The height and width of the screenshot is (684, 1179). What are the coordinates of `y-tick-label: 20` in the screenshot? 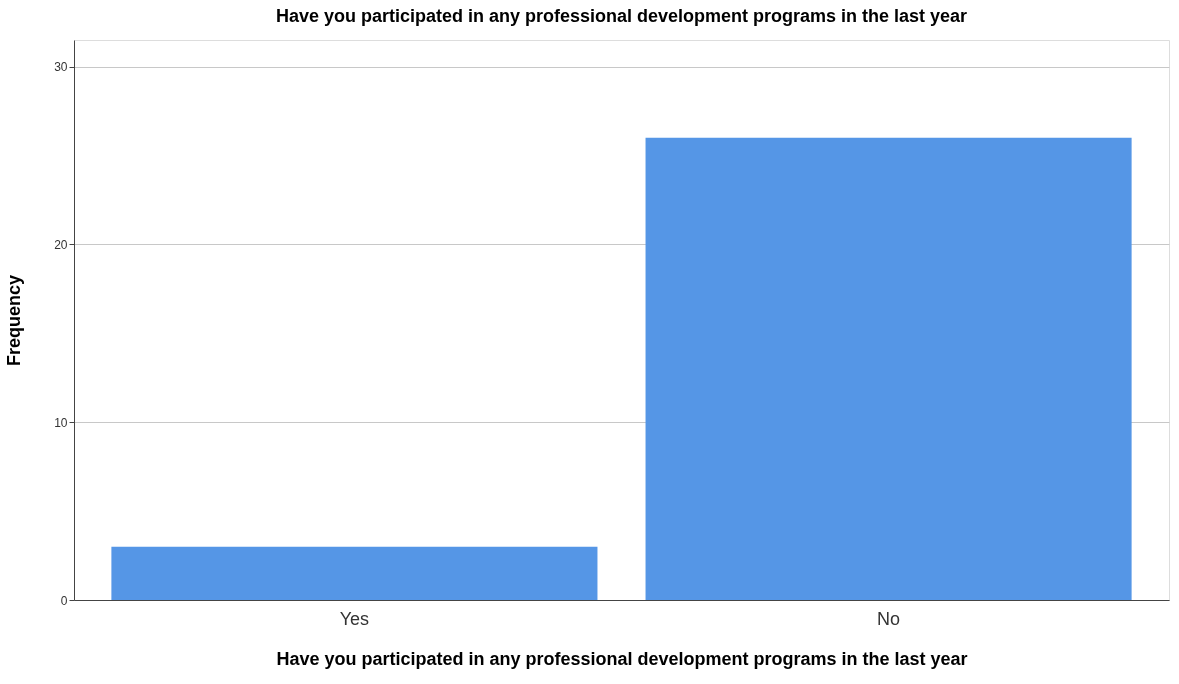 It's located at (61, 244).